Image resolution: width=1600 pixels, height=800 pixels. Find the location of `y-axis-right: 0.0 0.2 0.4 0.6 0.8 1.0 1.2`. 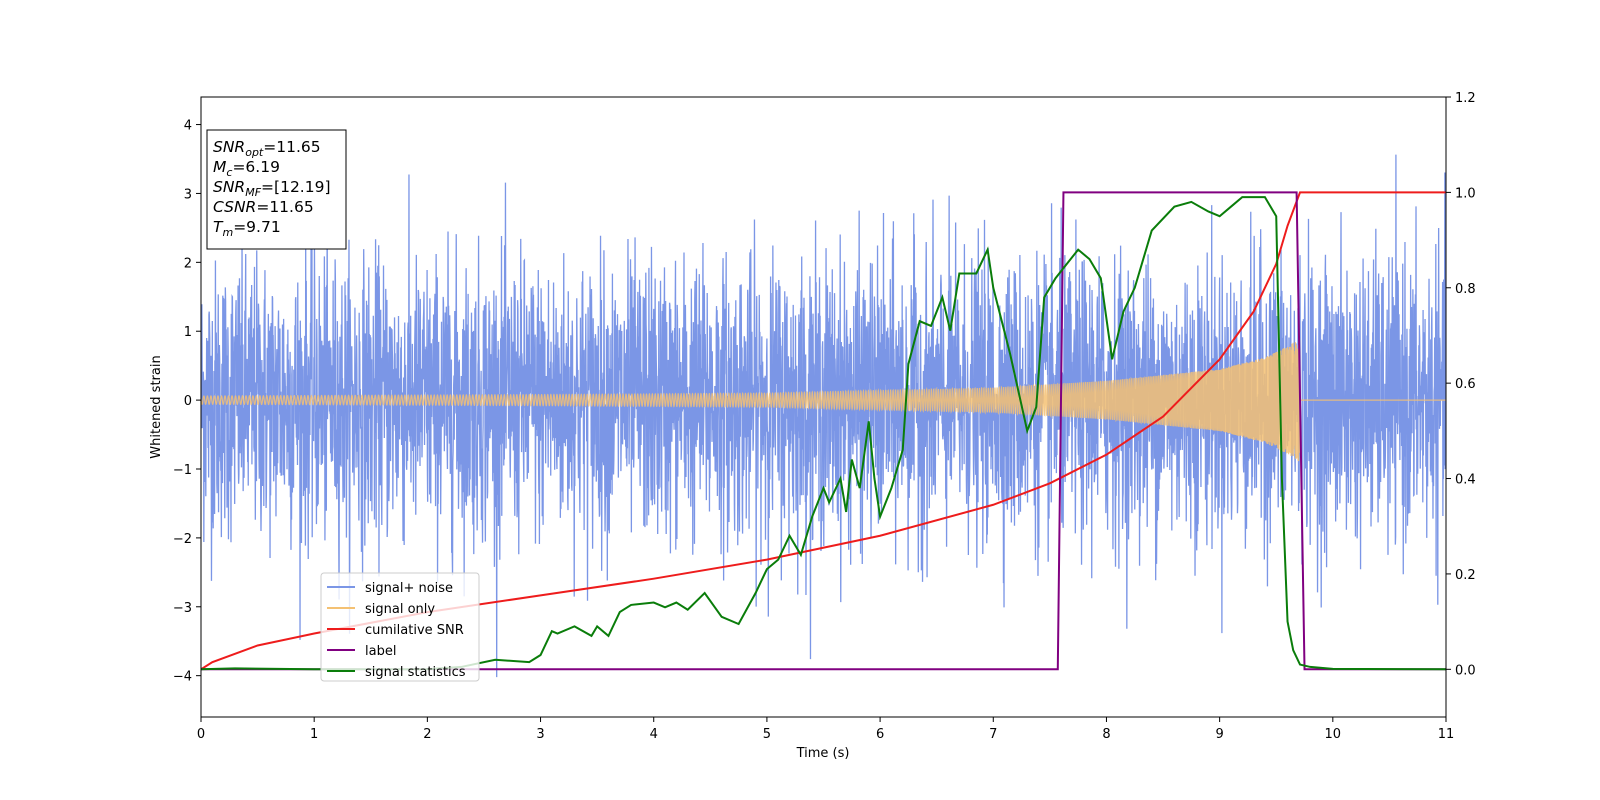

y-axis-right: 0.0 0.2 0.4 0.6 0.8 1.0 1.2 is located at coordinates (1461, 384).